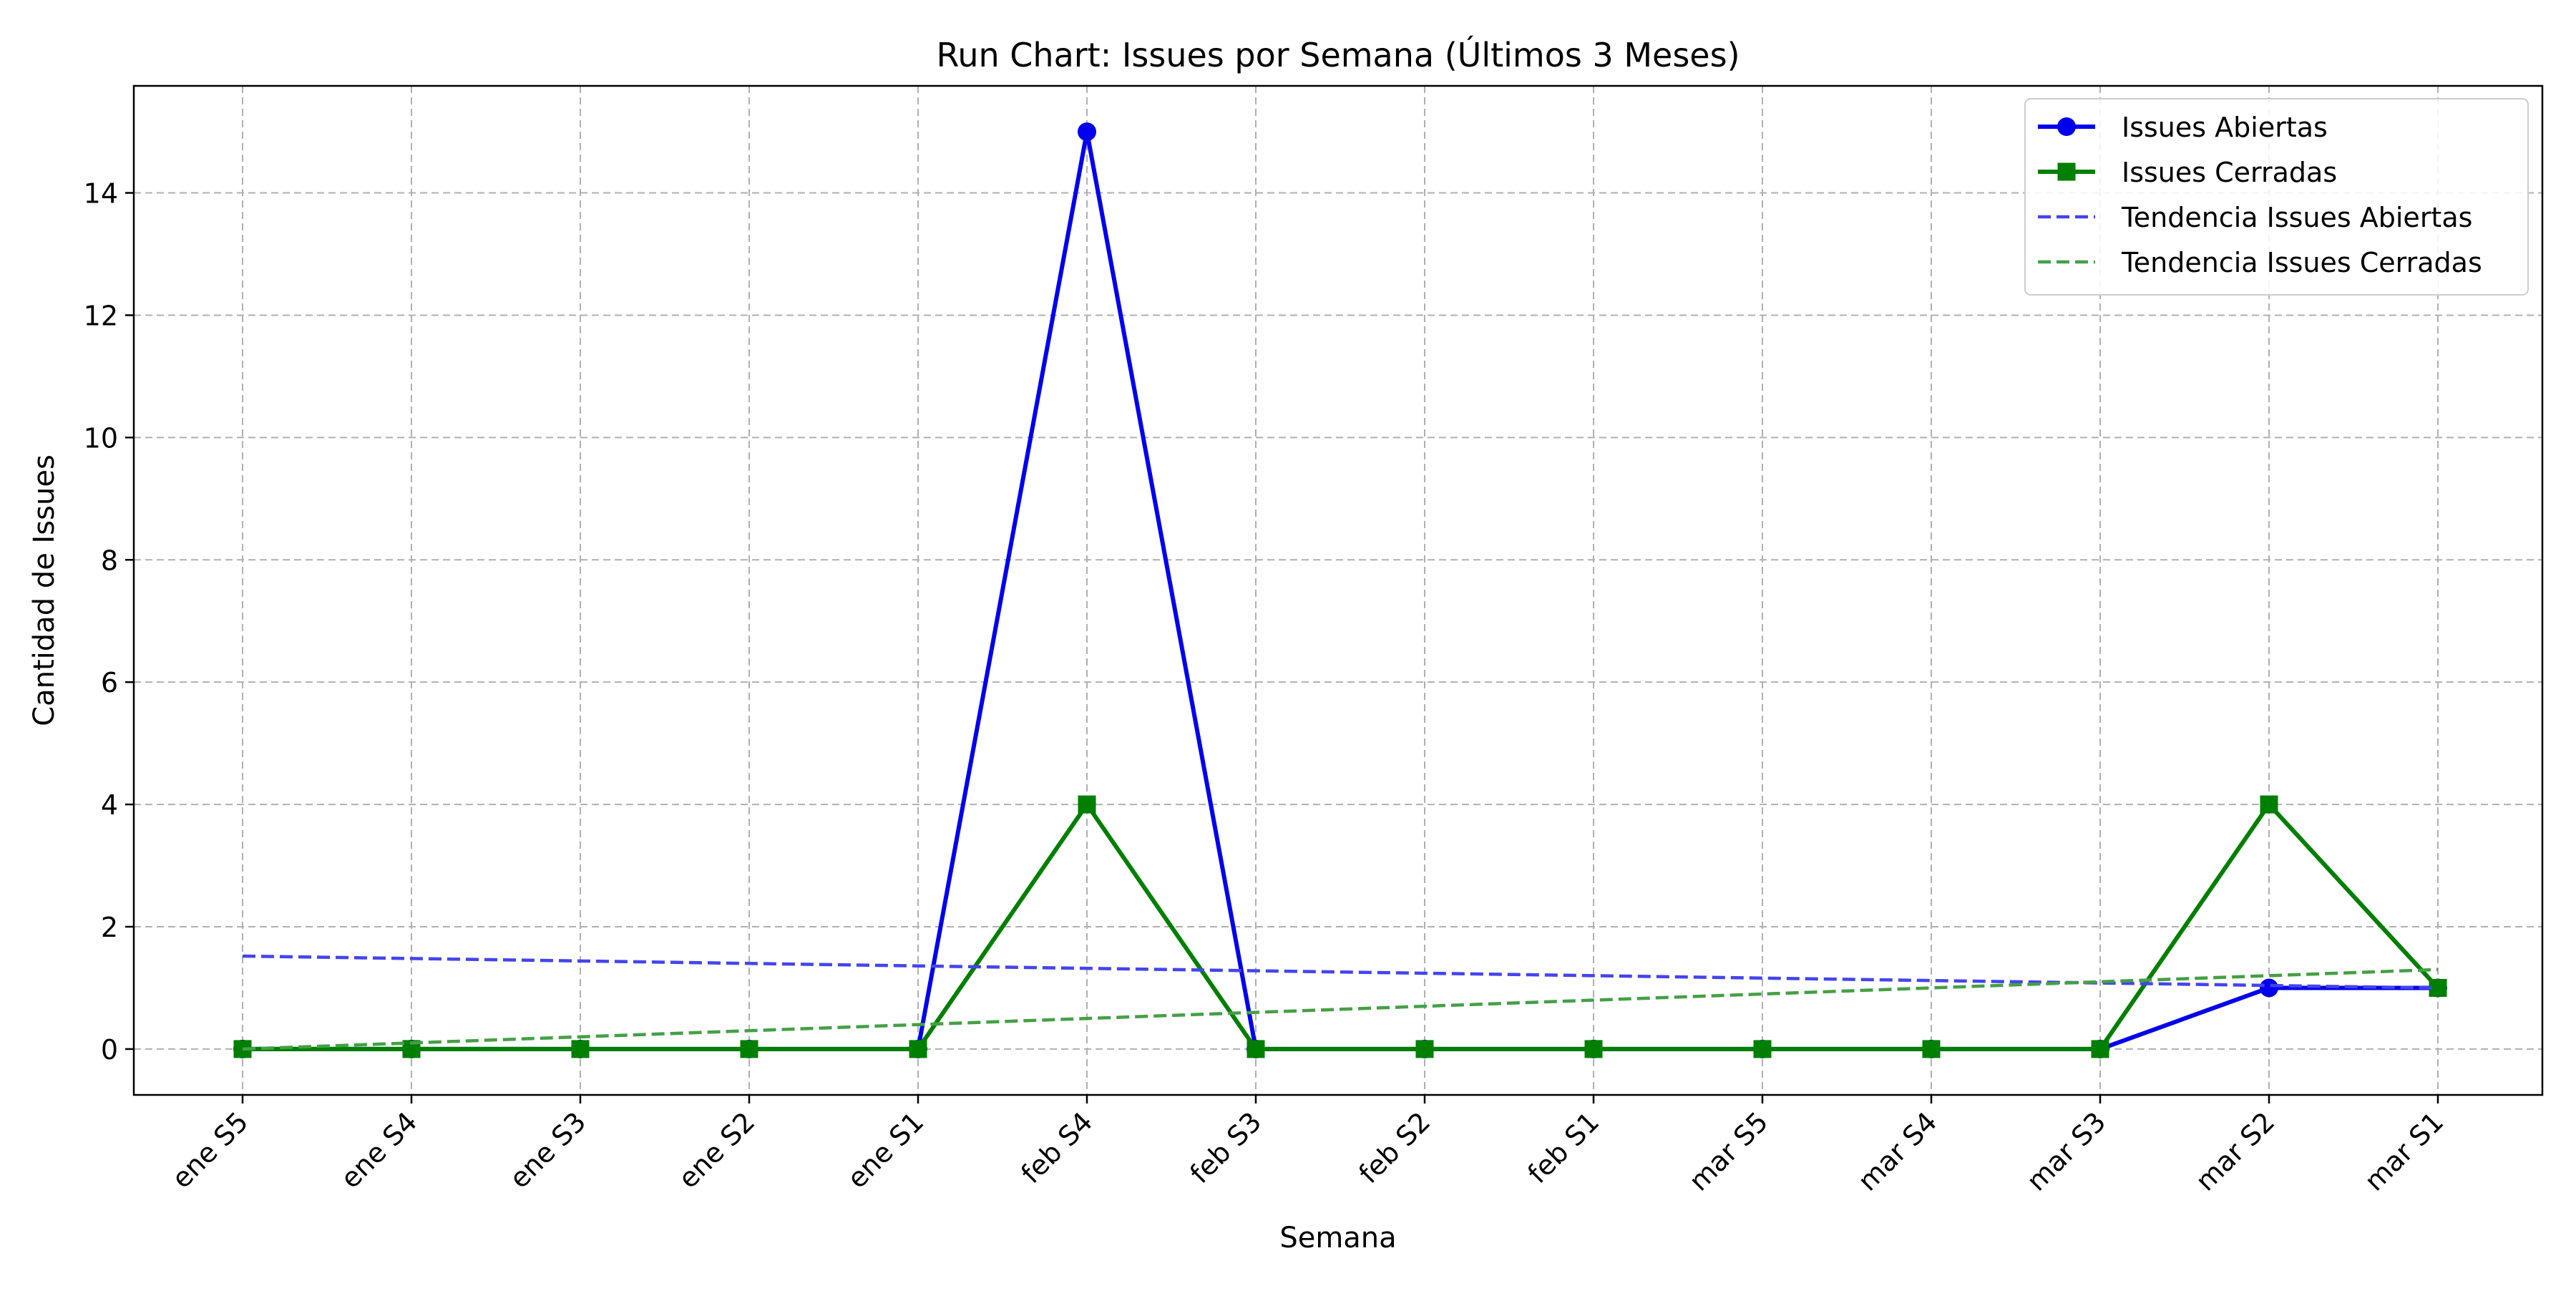  Describe the element at coordinates (101, 438) in the screenshot. I see `y-tick-label: 10` at that location.